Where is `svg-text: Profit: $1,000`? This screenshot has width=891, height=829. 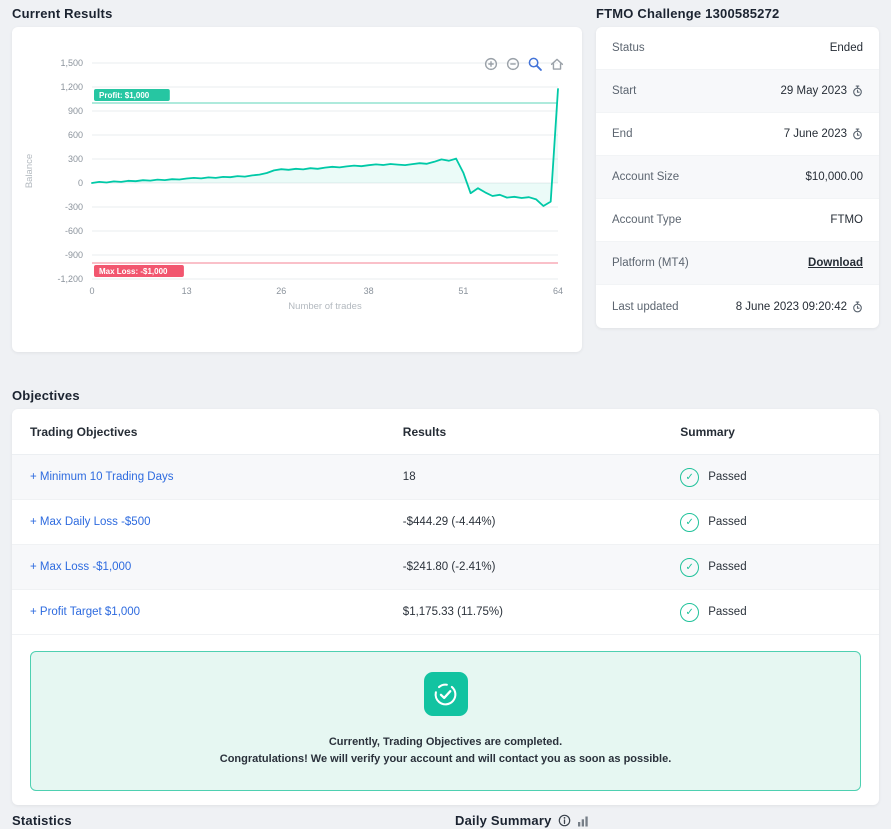 svg-text: Profit: $1,000 is located at coordinates (124, 95).